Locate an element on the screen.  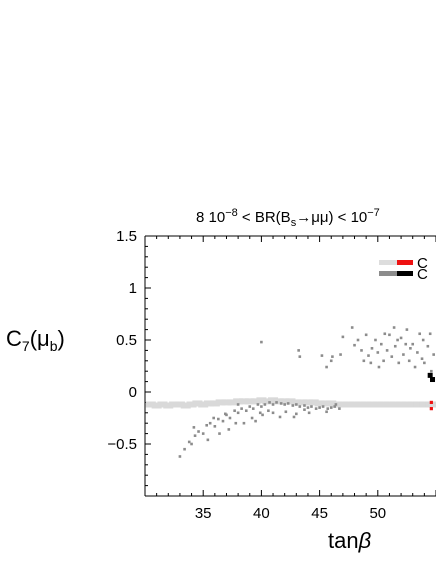
y-tick-label: 0.5 is located at coordinates (126, 340).